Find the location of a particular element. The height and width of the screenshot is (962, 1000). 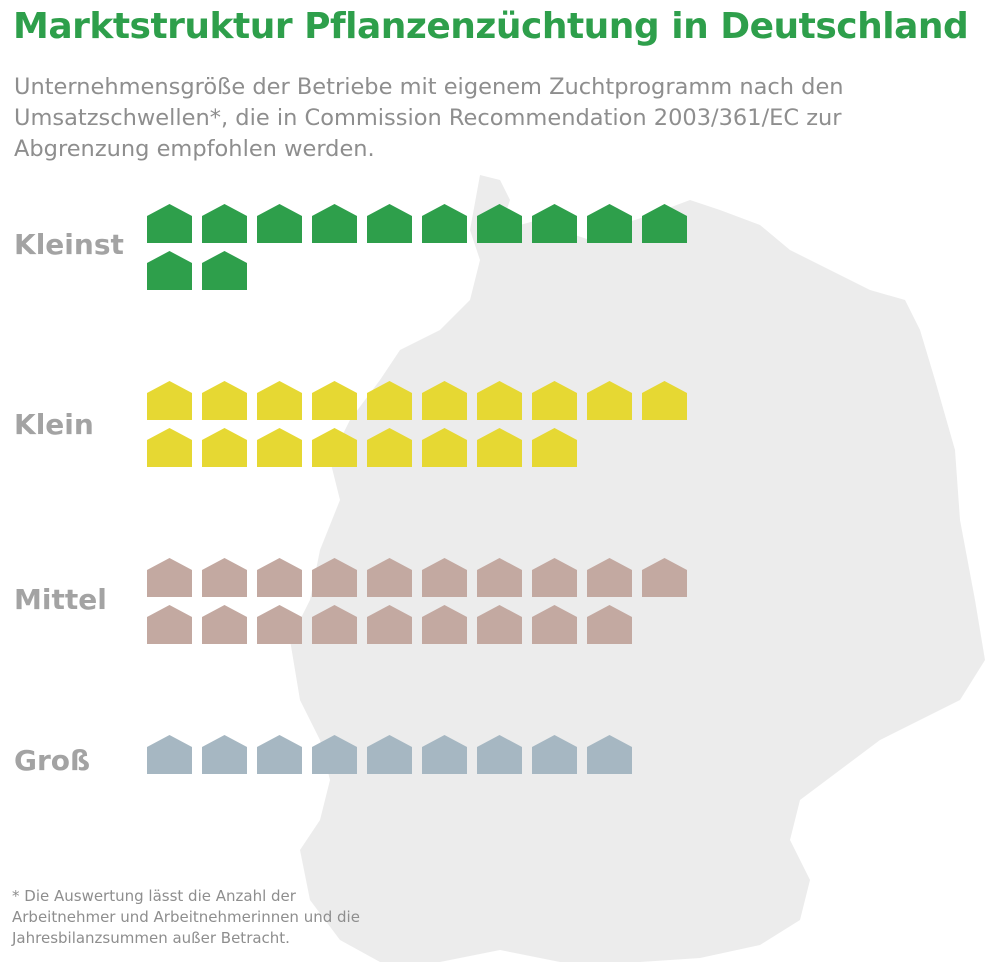

house-group-mittel is located at coordinates (417, 601).